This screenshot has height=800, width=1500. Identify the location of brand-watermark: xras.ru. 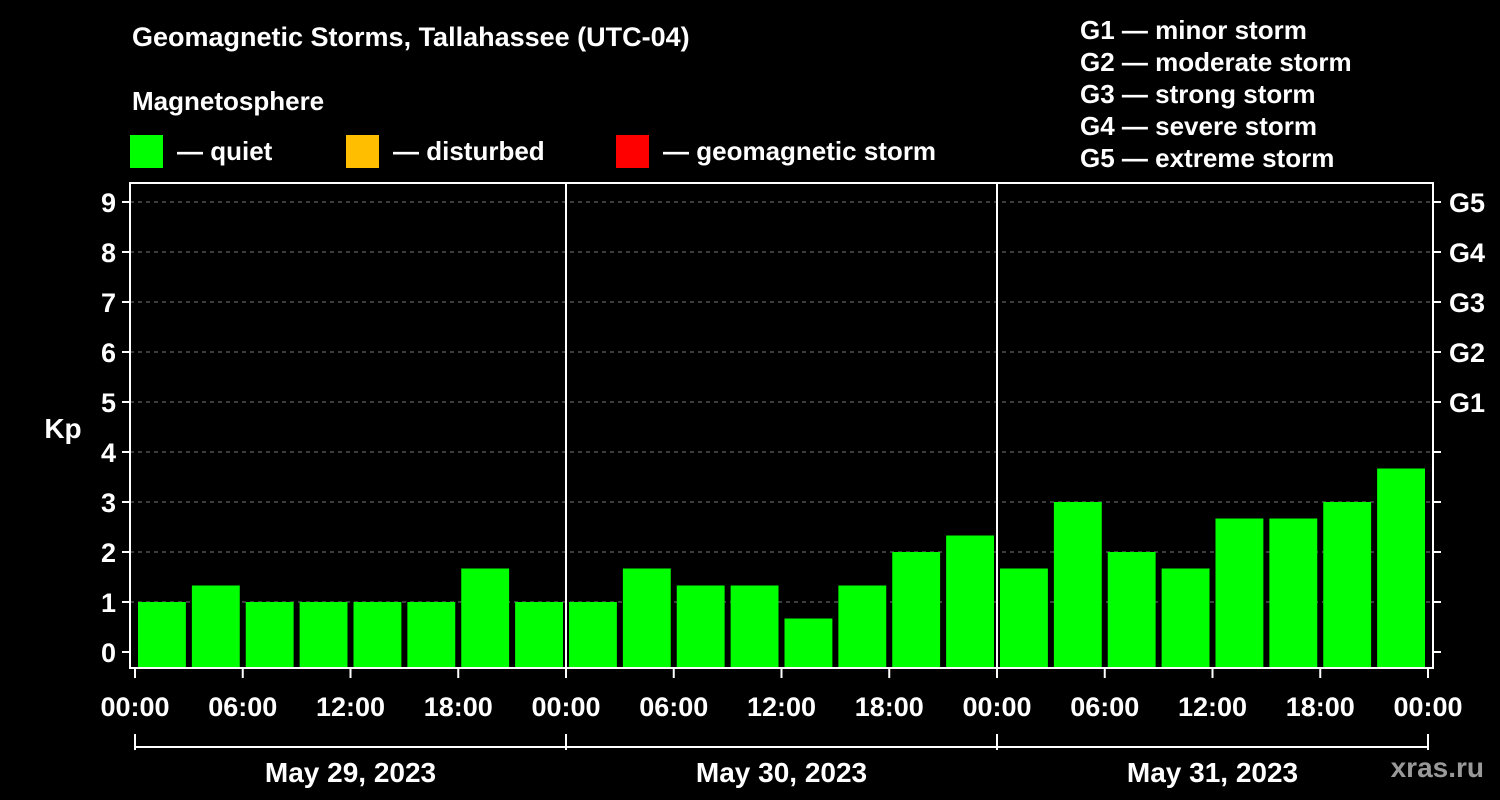
(1437, 767).